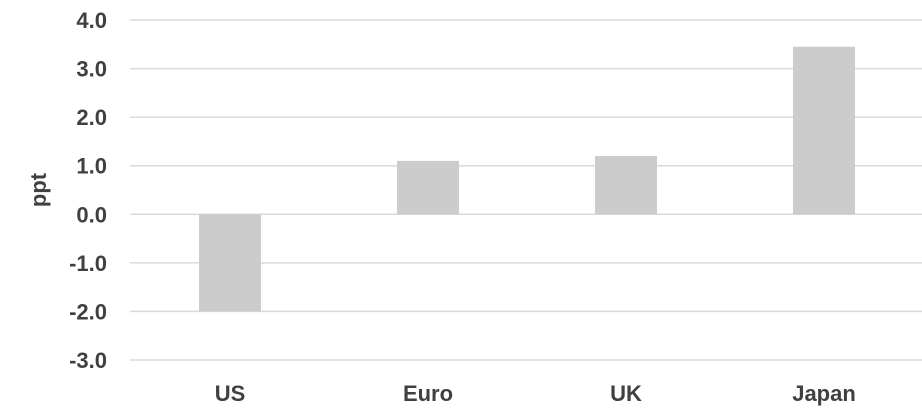  I want to click on x-category-label: Japan, so click(824, 393).